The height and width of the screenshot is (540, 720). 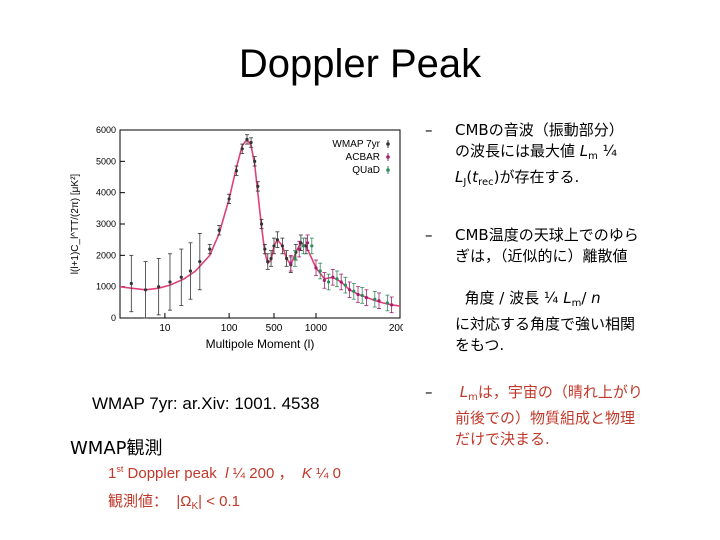 I want to click on legend-label: WMAP 7yr, so click(x=356, y=144).